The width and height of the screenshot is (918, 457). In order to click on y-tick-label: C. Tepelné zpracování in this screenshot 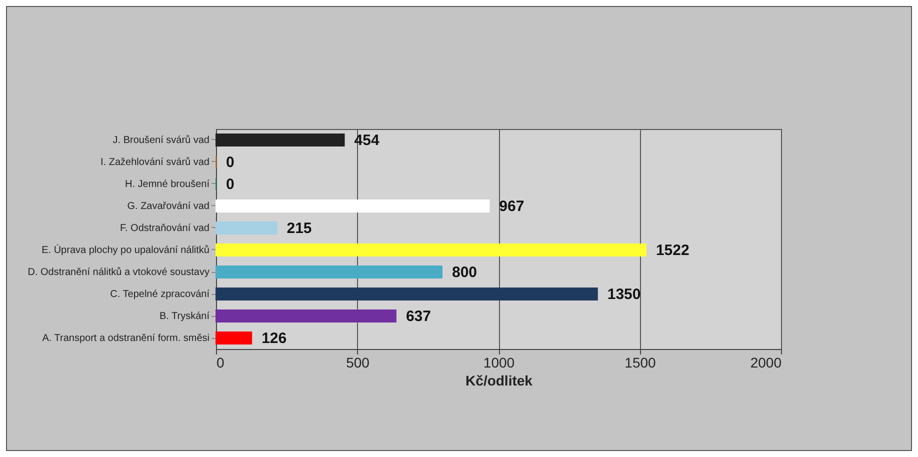, I will do `click(160, 294)`.